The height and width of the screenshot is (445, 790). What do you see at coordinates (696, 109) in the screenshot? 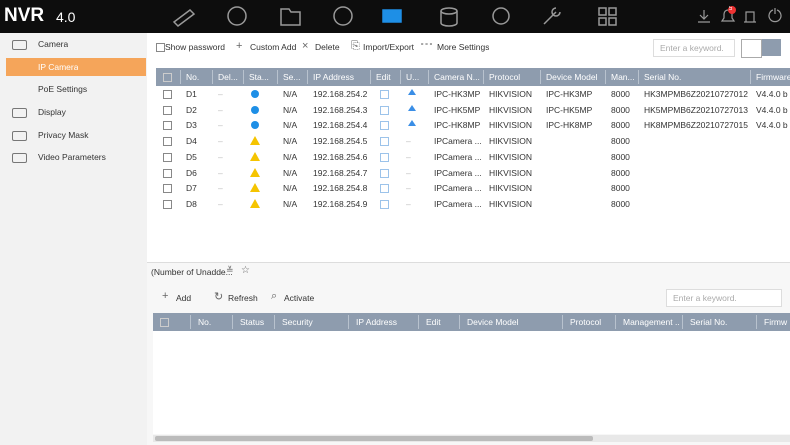
I see `cell: HK5MPMB6Z20210727013` at bounding box center [696, 109].